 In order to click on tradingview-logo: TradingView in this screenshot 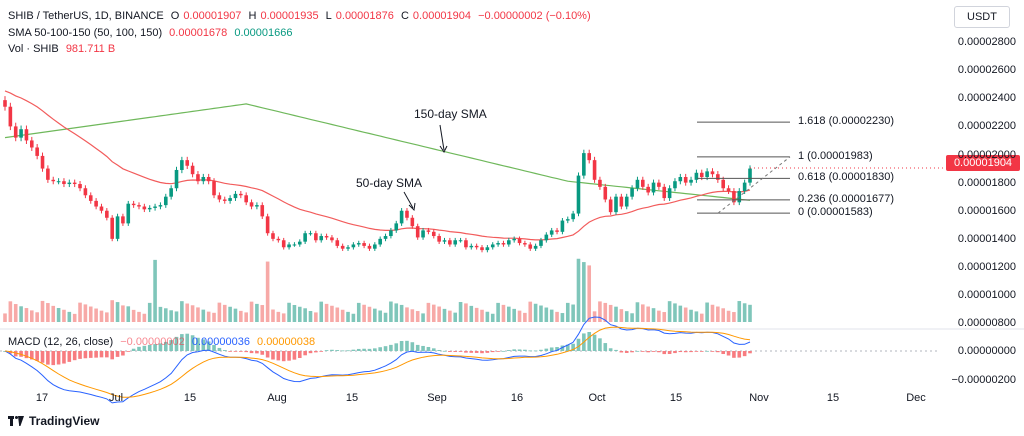, I will do `click(53, 421)`.